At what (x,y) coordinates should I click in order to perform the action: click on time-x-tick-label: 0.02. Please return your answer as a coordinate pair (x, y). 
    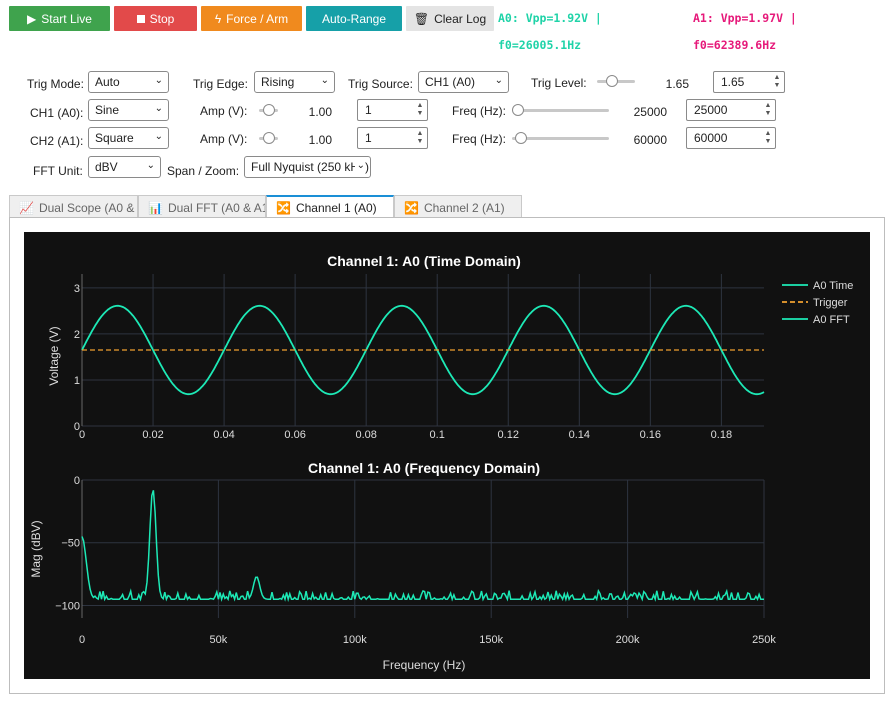
    Looking at the image, I should click on (152, 435).